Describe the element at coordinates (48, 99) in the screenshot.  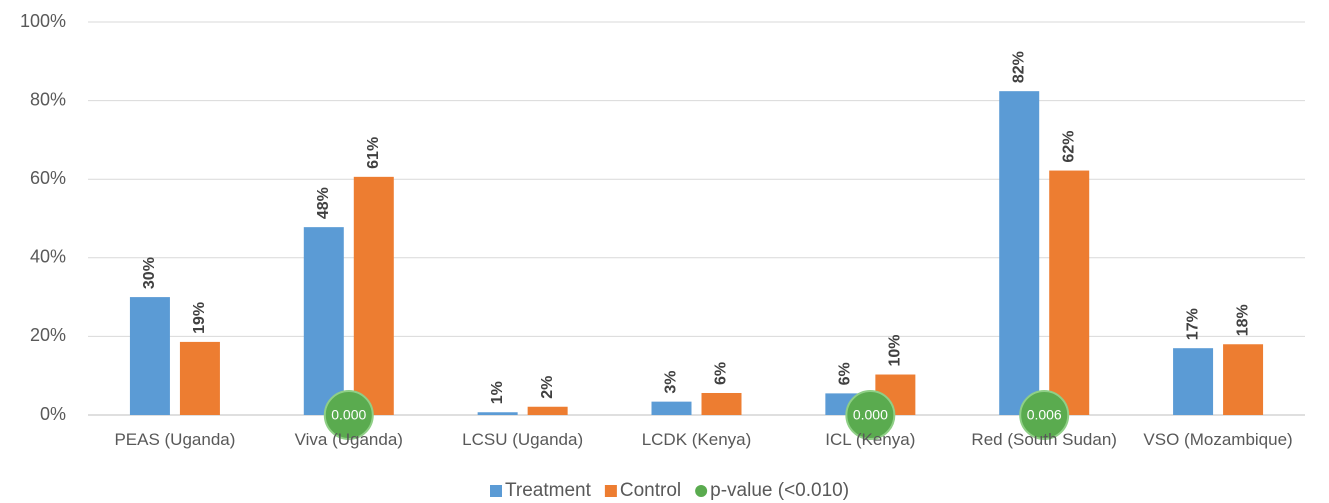
I see `y-tick-label: 80%` at that location.